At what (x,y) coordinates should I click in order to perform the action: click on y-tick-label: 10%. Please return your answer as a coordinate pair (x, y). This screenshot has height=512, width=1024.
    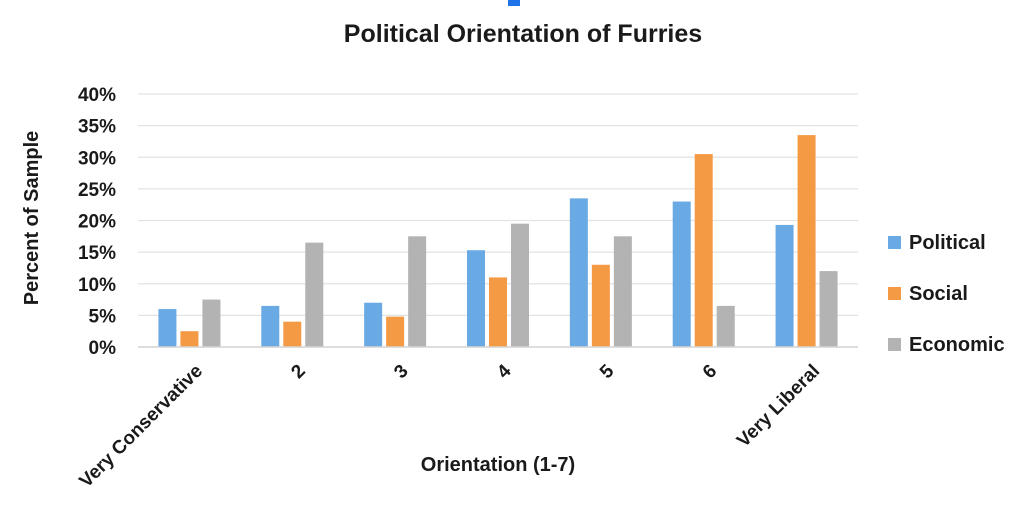
    Looking at the image, I should click on (97, 285).